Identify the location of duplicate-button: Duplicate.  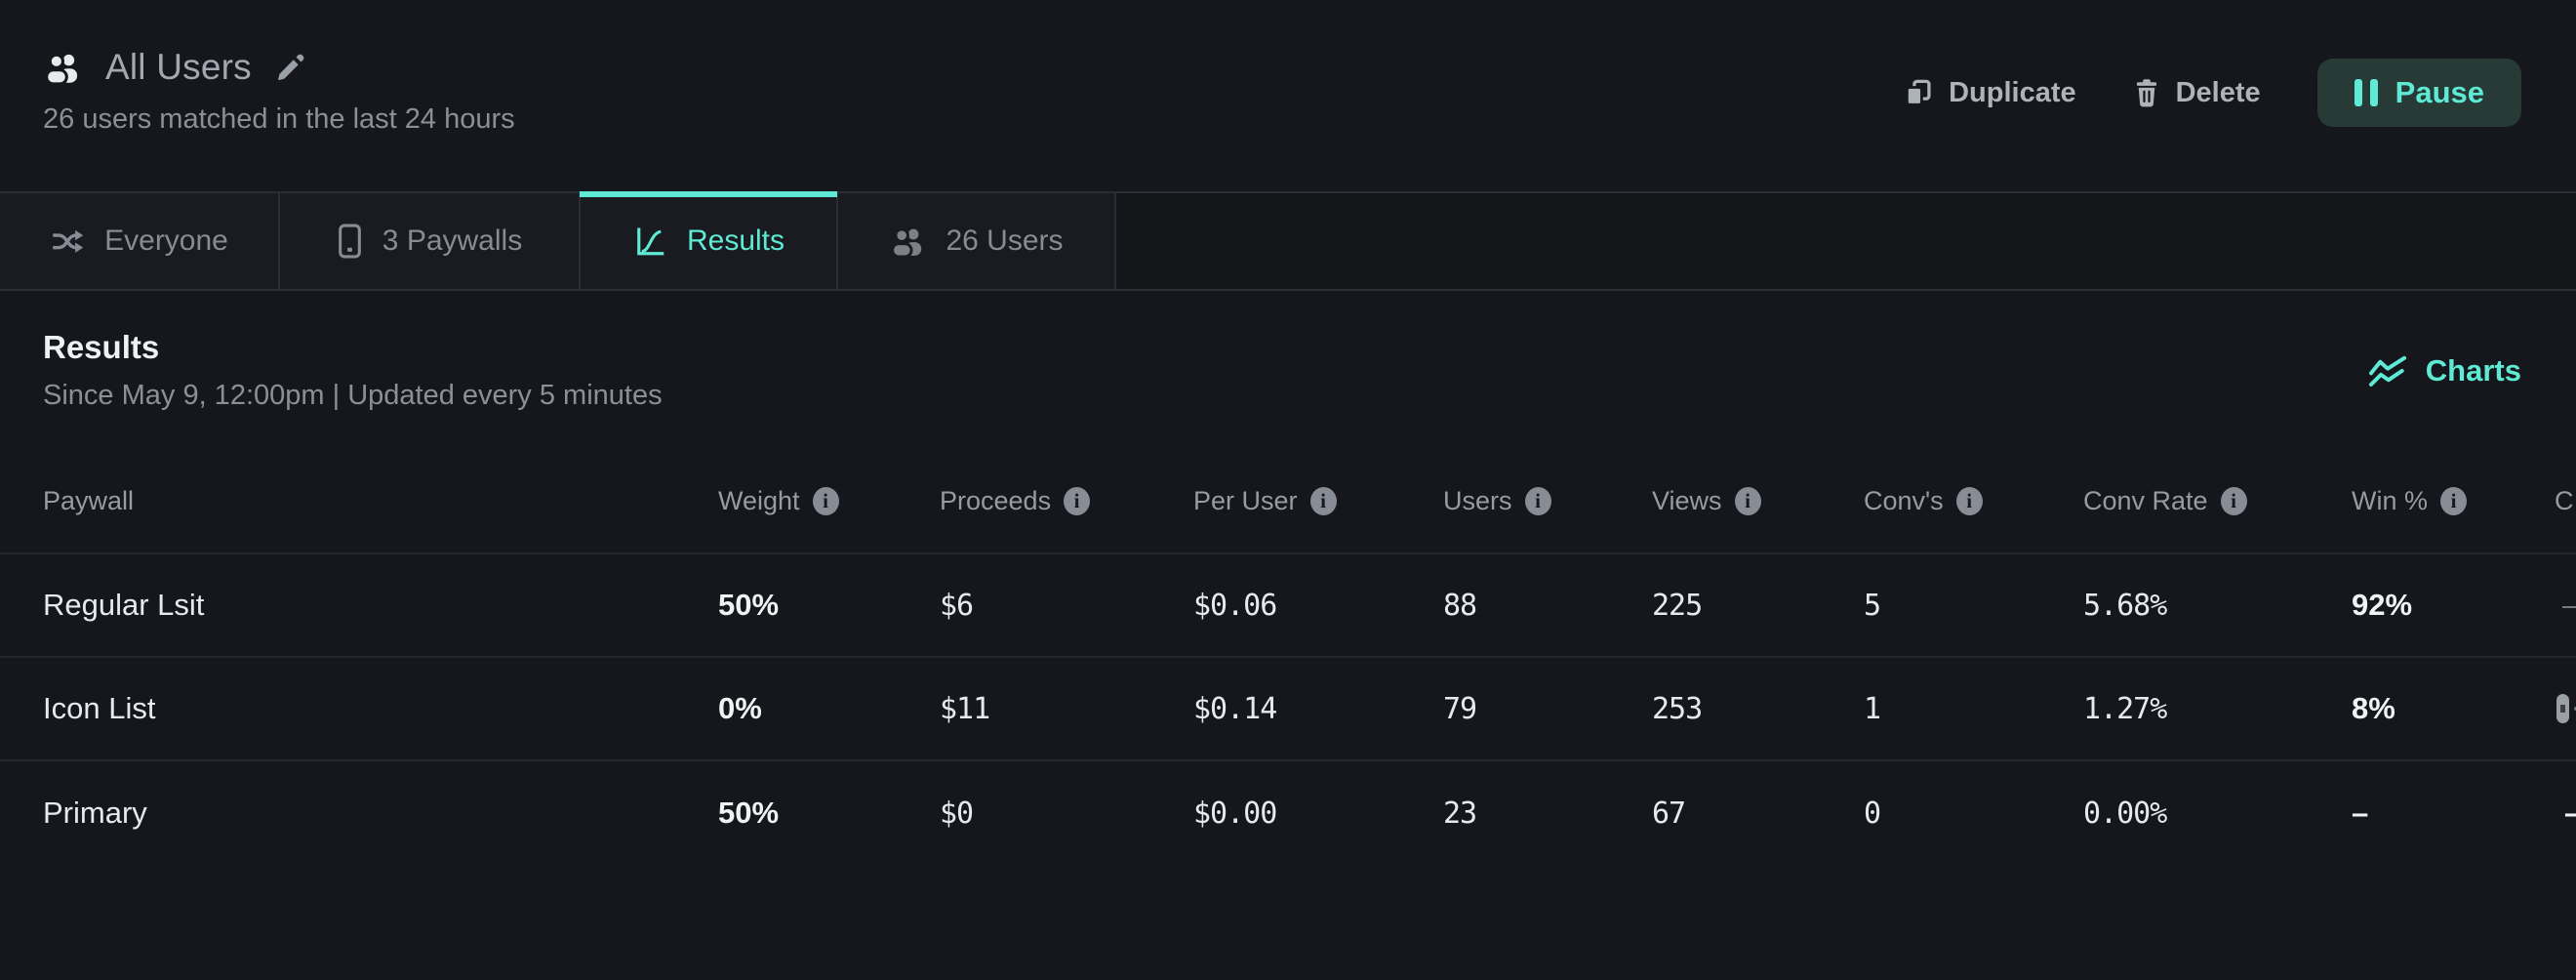
(1990, 93).